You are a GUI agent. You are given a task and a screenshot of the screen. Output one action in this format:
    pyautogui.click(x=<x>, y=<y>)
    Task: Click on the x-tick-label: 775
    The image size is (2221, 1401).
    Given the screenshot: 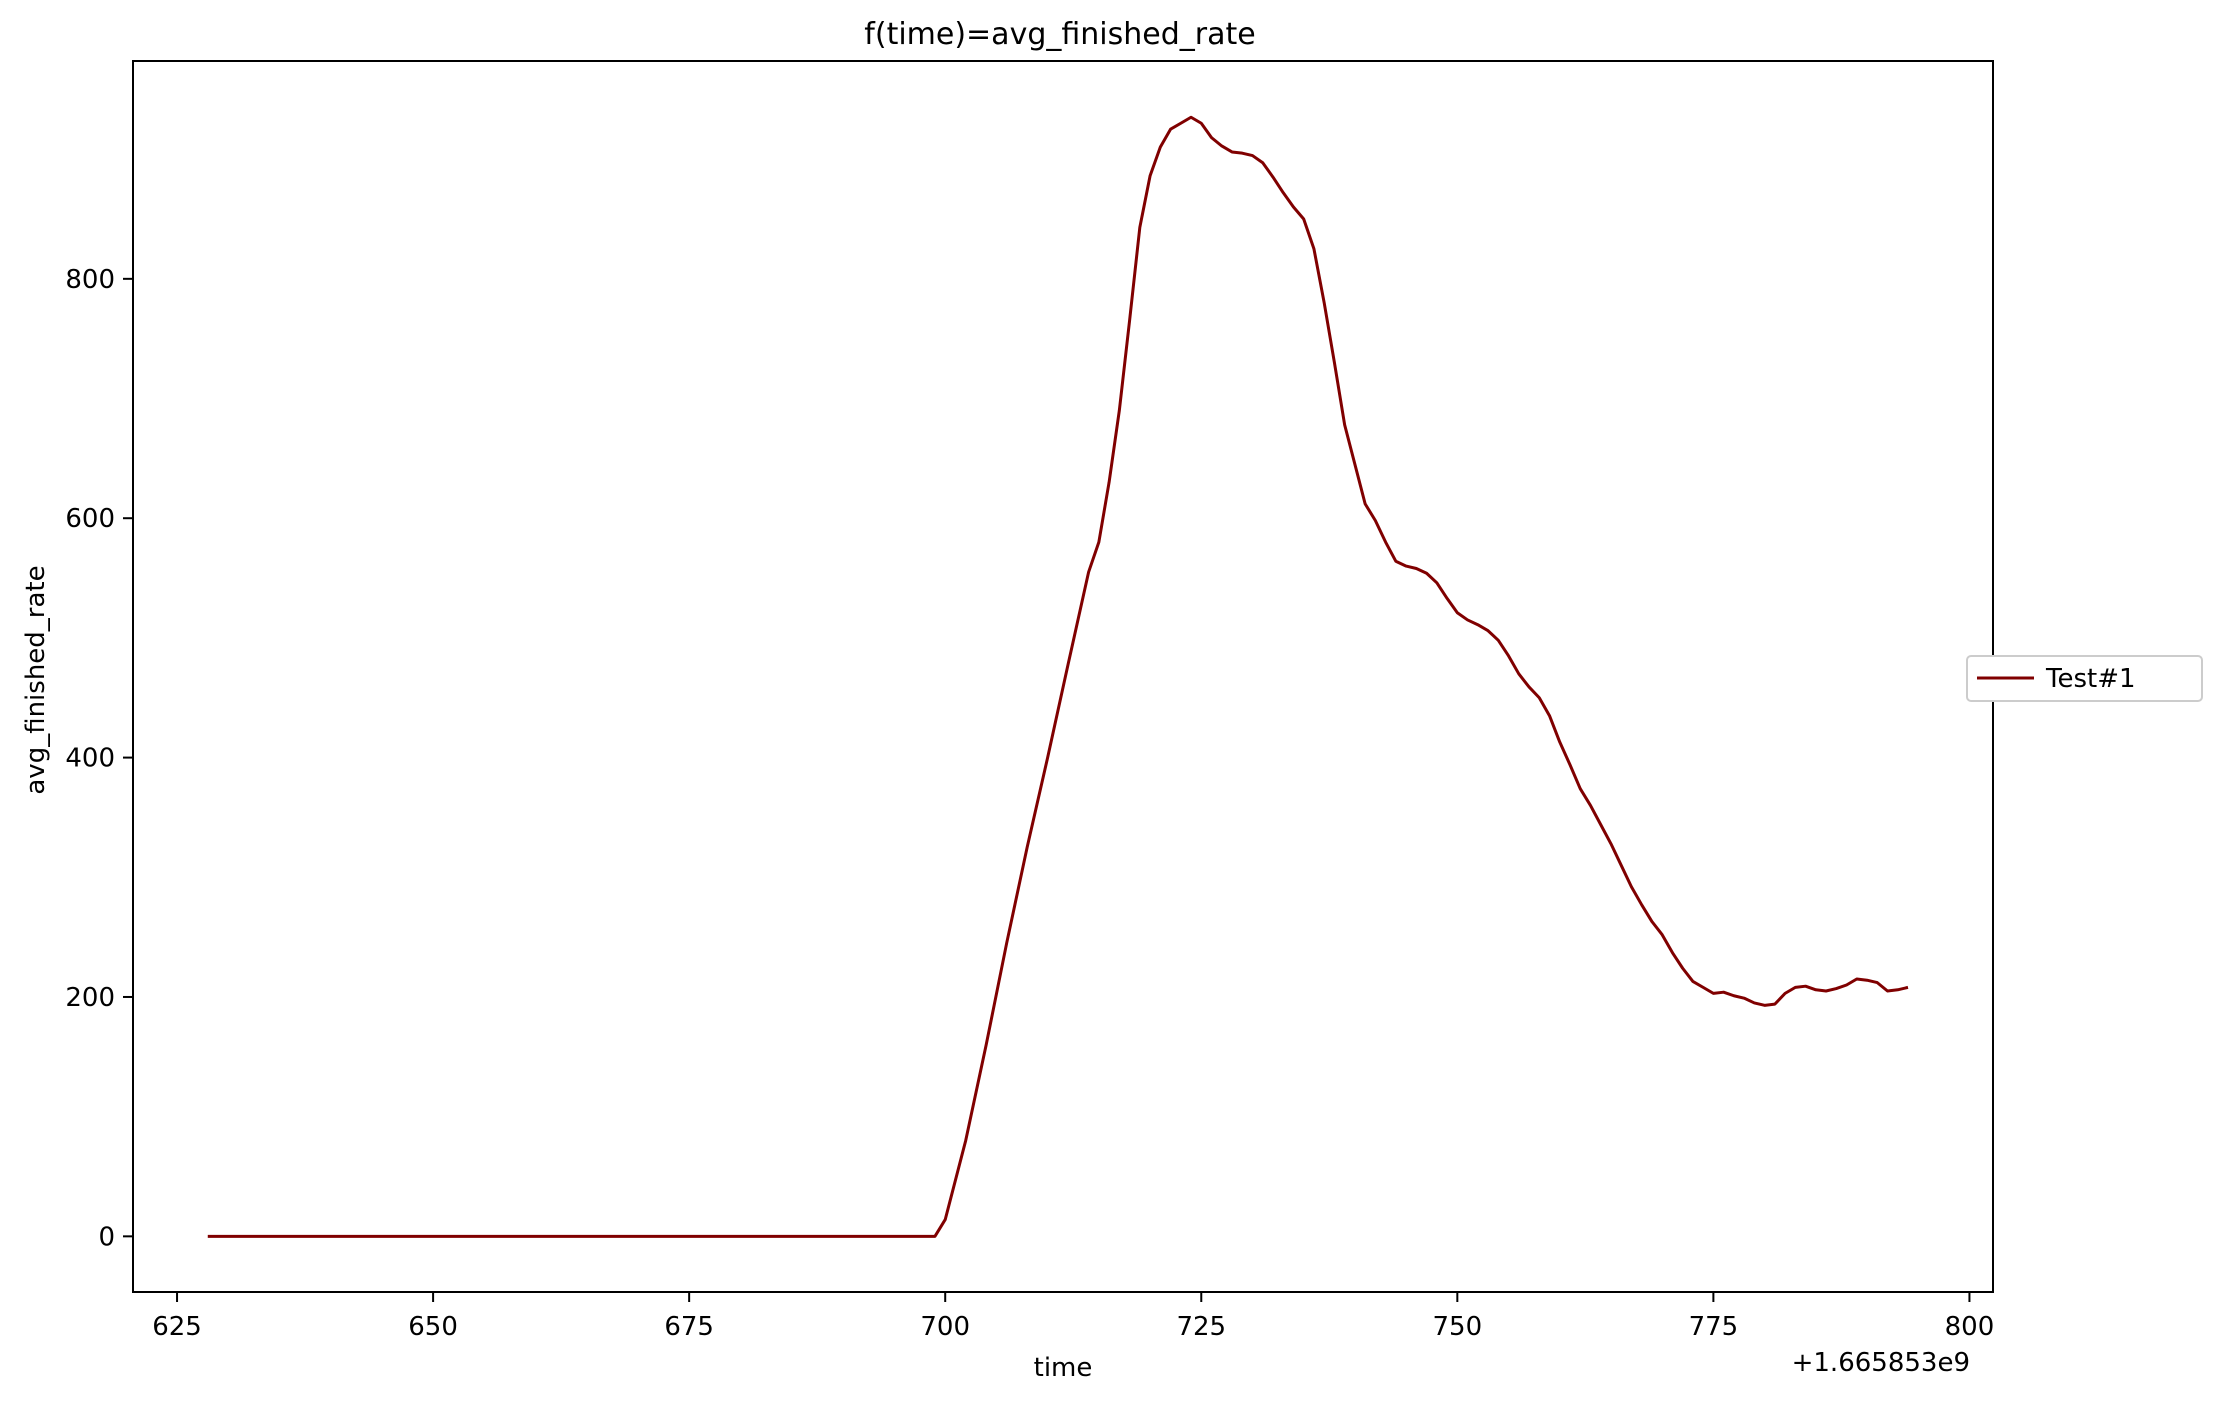 What is the action you would take?
    pyautogui.click(x=1714, y=1327)
    